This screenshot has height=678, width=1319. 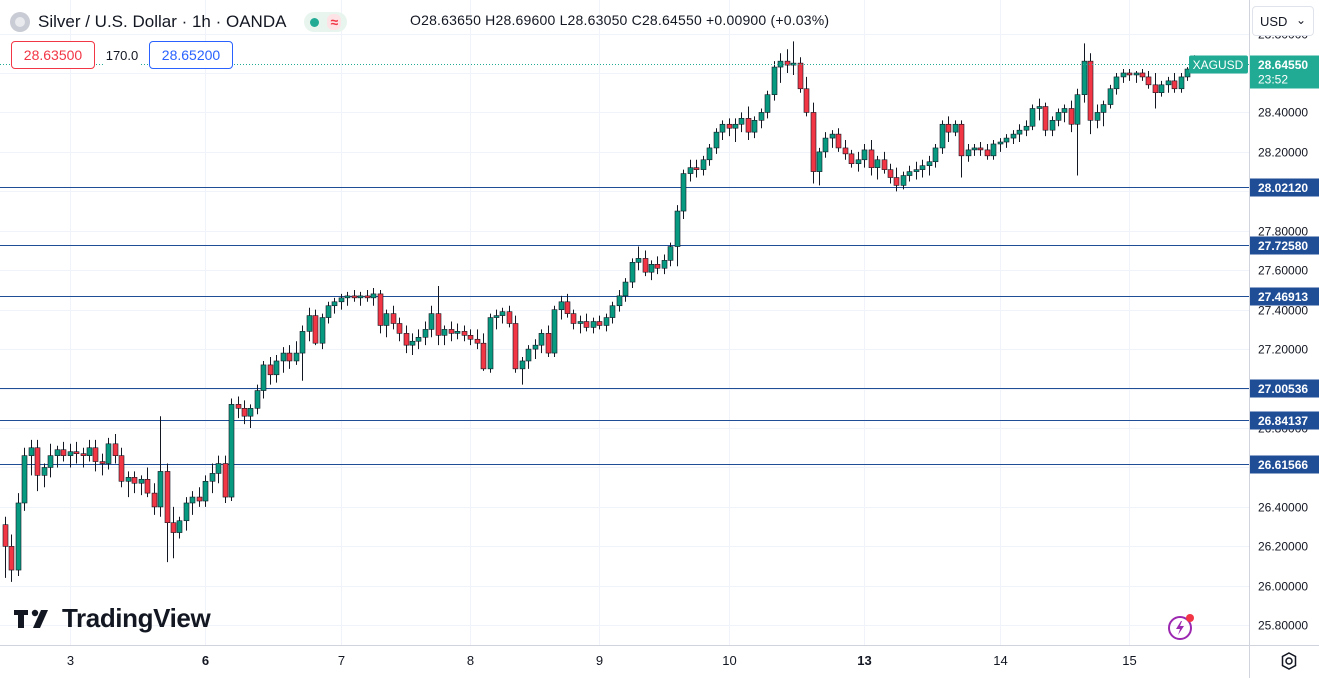 What do you see at coordinates (53, 55) in the screenshot?
I see `sell-price-button: 28.63500` at bounding box center [53, 55].